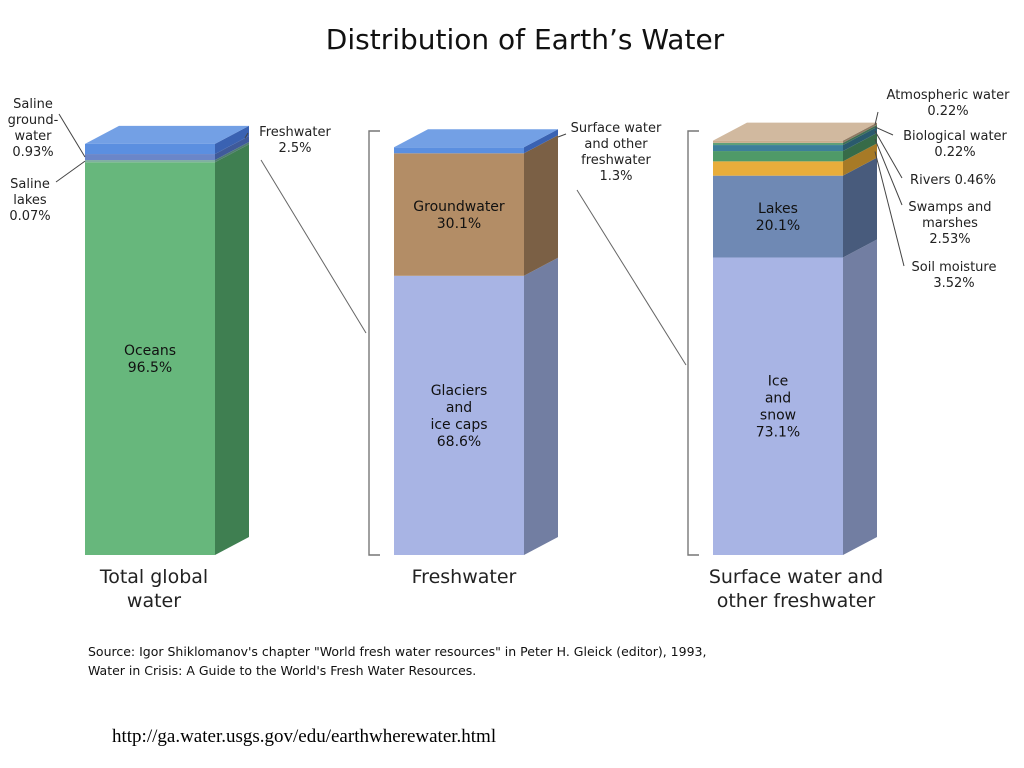  I want to click on bar-top-surface-water-and-other-freshwater, so click(795, 131).